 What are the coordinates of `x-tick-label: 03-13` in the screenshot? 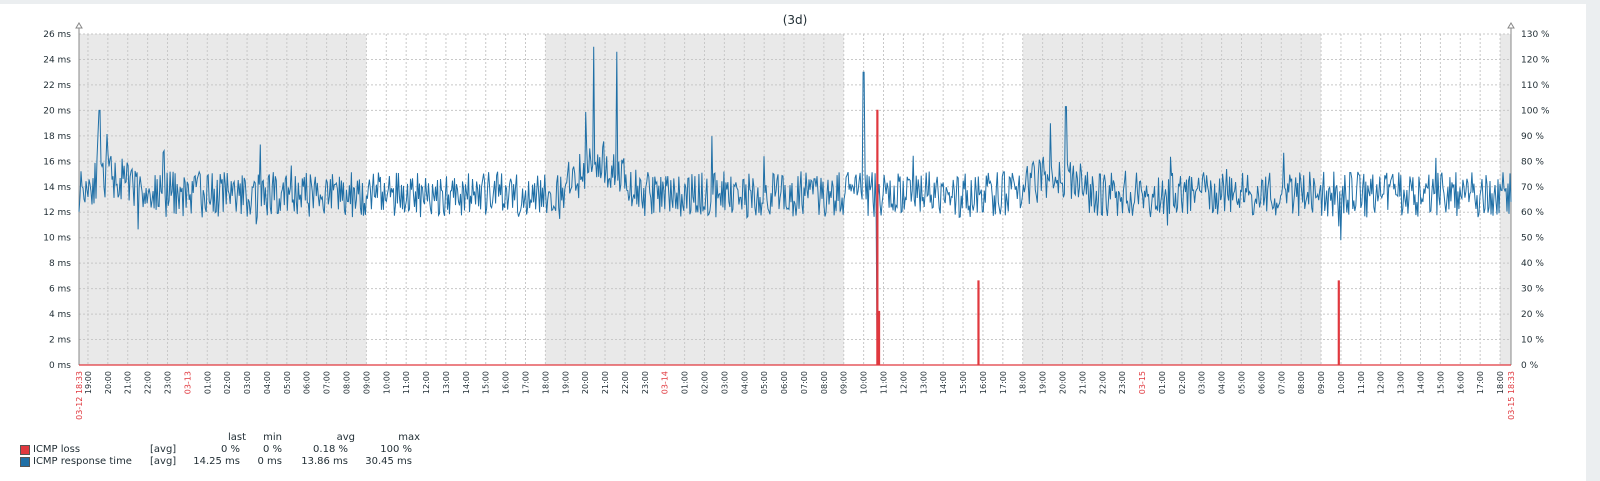 It's located at (187, 382).